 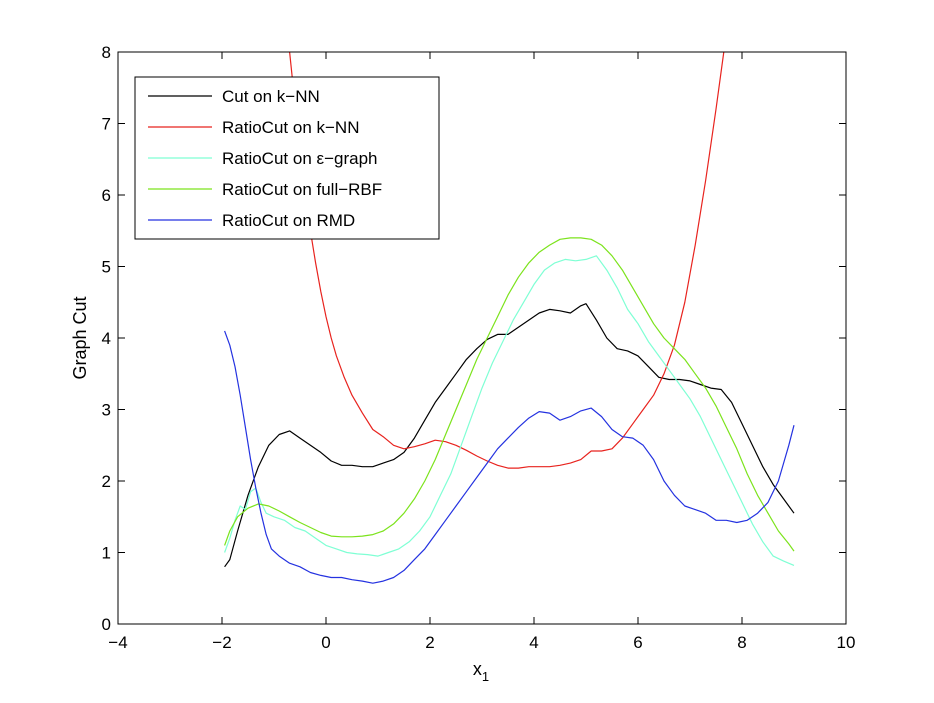 What do you see at coordinates (846, 642) in the screenshot?
I see `x-tick-label: 10` at bounding box center [846, 642].